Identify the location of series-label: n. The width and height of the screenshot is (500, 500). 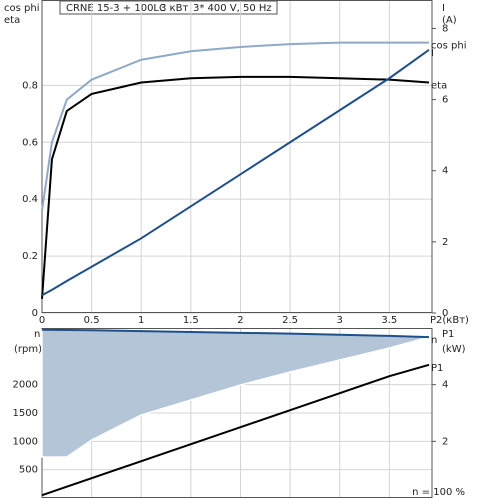
(434, 340).